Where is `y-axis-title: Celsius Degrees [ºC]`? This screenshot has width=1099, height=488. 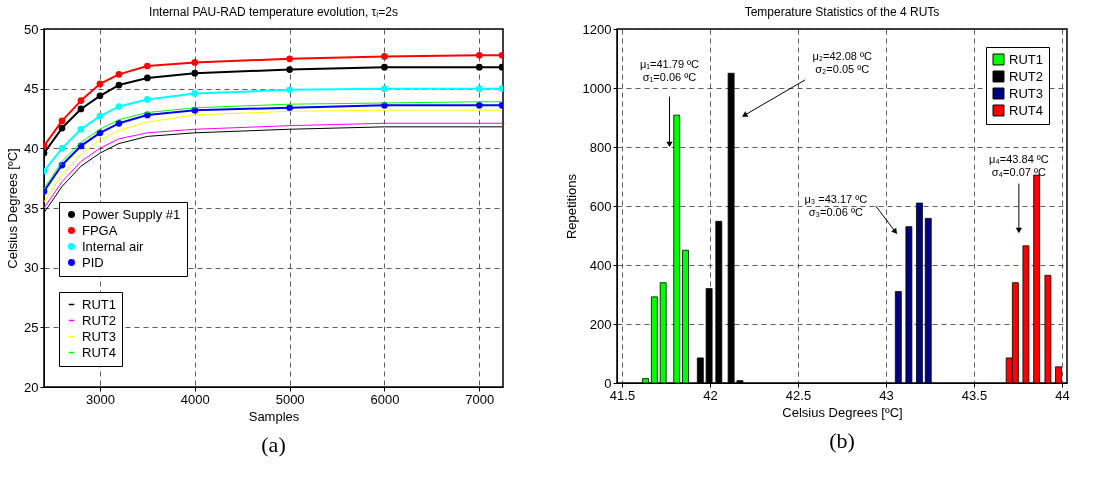
y-axis-title: Celsius Degrees [ºC] is located at coordinates (13, 208).